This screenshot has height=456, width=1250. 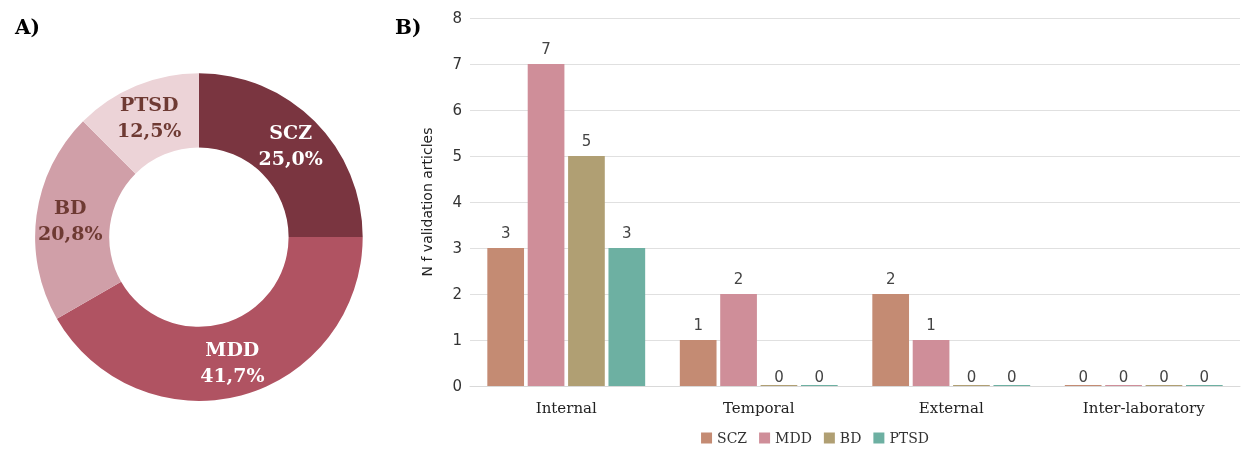 I want to click on x-tick-label: Temporal, so click(x=759, y=407).